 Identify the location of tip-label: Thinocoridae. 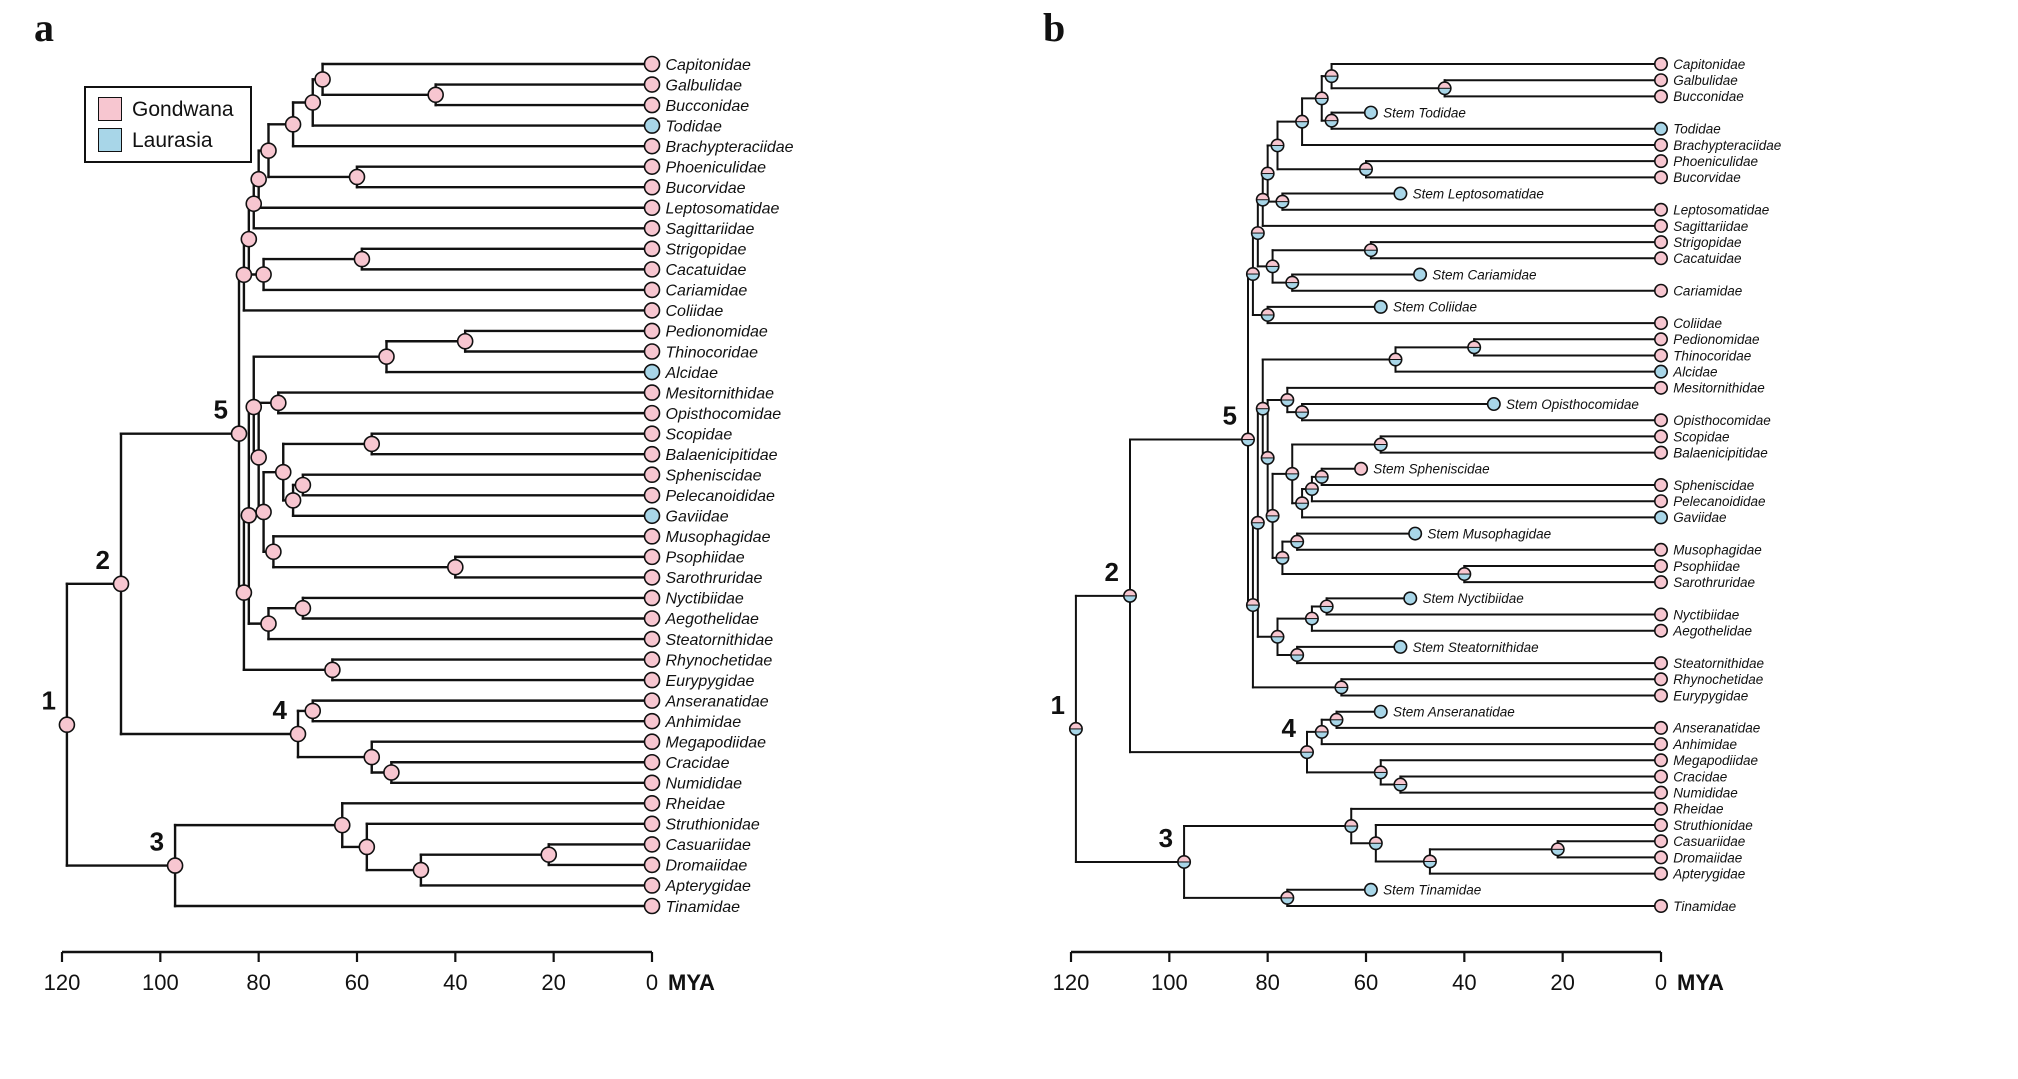
(712, 352).